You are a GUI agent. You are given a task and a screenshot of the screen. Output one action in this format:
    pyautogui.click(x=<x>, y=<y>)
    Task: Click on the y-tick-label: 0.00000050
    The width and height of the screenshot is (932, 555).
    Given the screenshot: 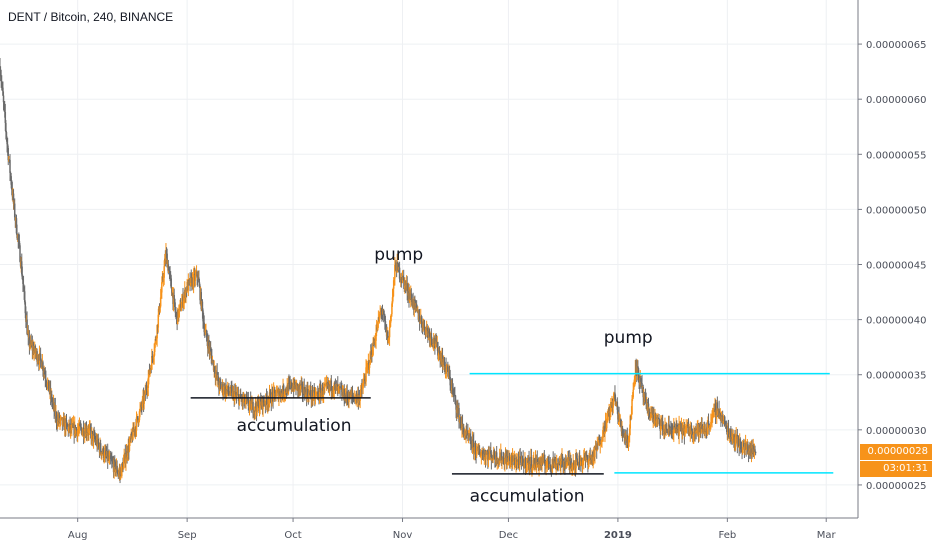 What is the action you would take?
    pyautogui.click(x=896, y=210)
    